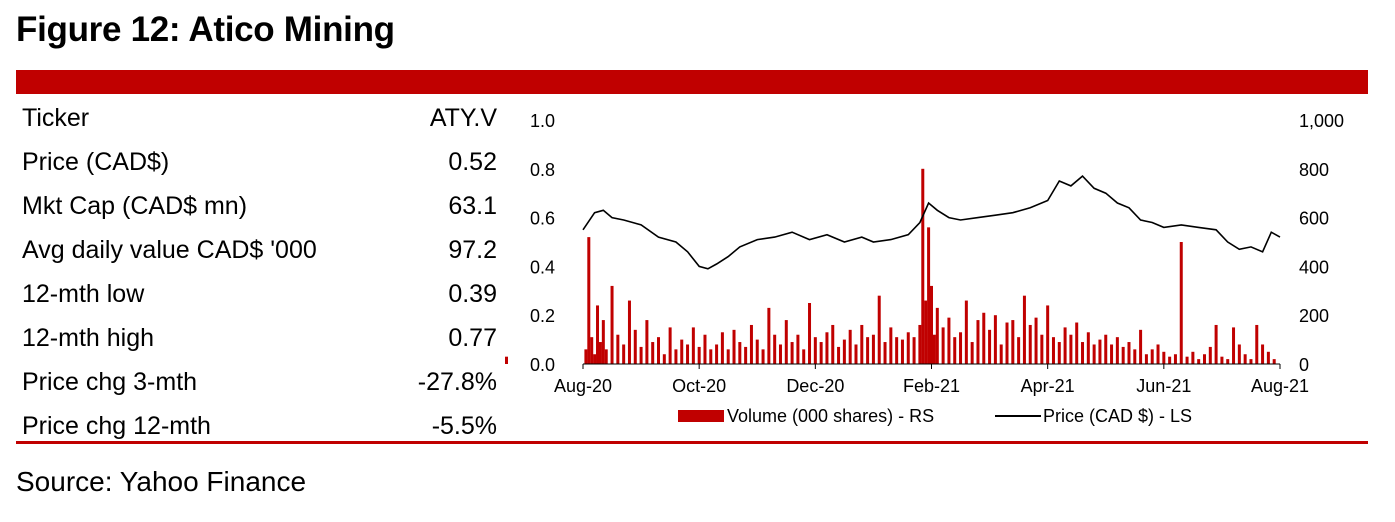 The width and height of the screenshot is (1395, 522). I want to click on stat-row: Avg daily value CAD$ '000 97.2, so click(259, 254).